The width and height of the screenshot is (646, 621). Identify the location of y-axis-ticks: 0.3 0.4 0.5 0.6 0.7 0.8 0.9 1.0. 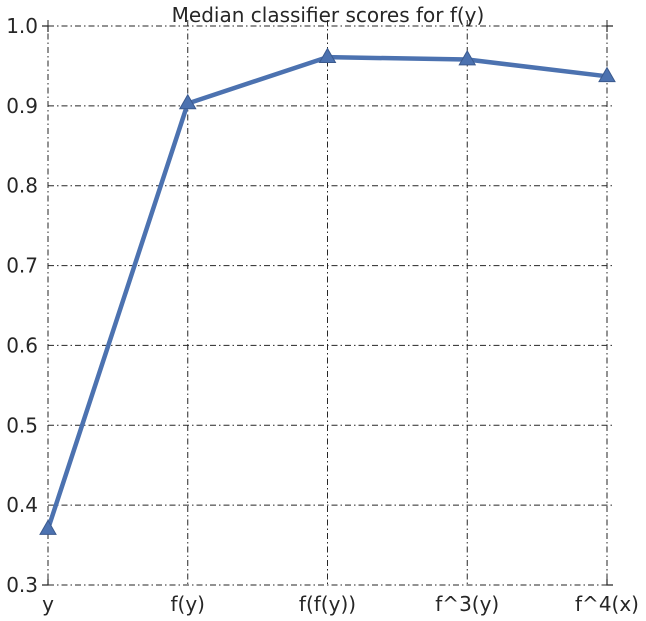
(22, 305).